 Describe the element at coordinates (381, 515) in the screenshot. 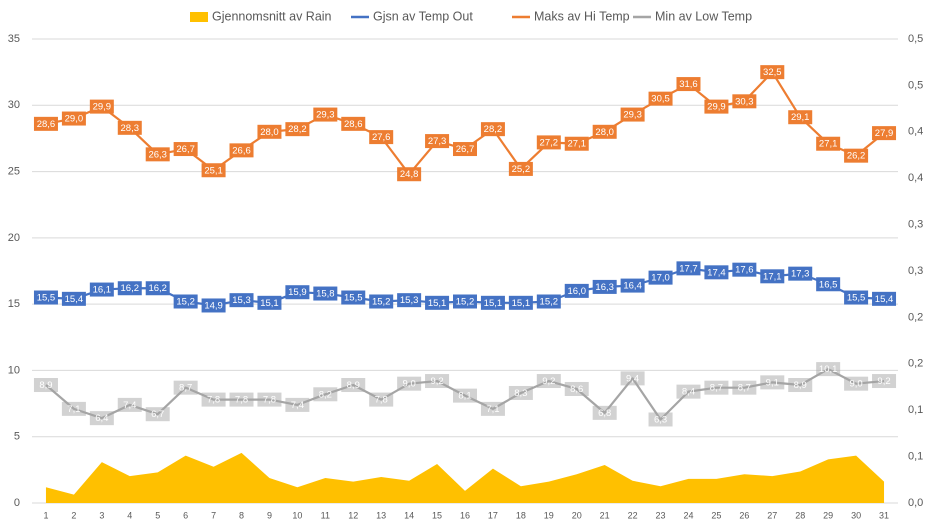

I see `x-tick-label: 13` at that location.